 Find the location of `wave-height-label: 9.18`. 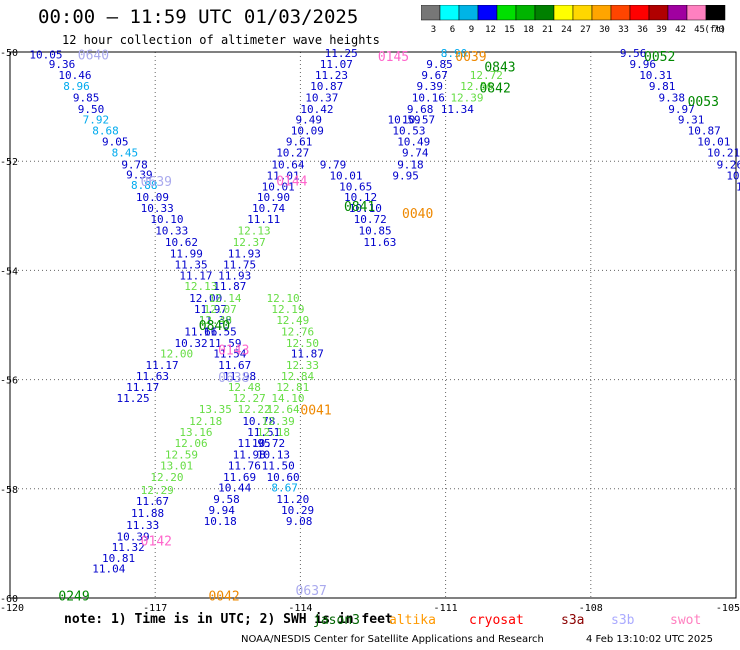

wave-height-label: 9.18 is located at coordinates (410, 164).